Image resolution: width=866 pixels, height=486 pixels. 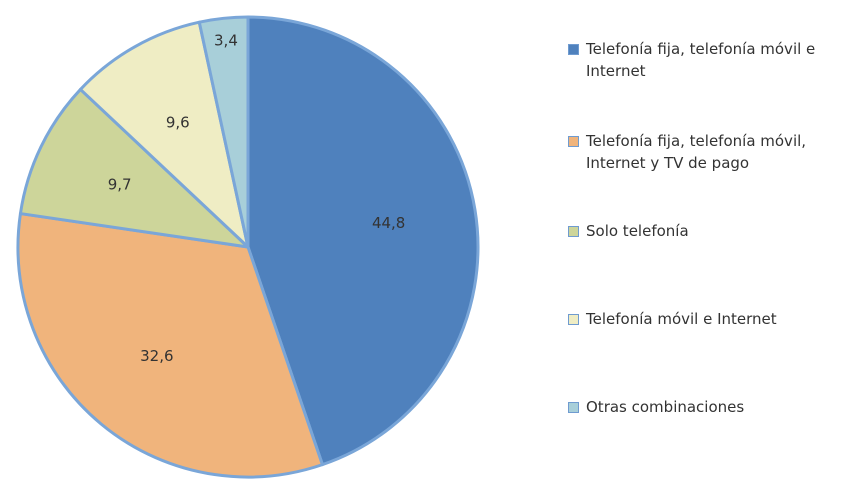 I want to click on legend-item: Telefonía móvil e Internet, so click(x=713, y=319).